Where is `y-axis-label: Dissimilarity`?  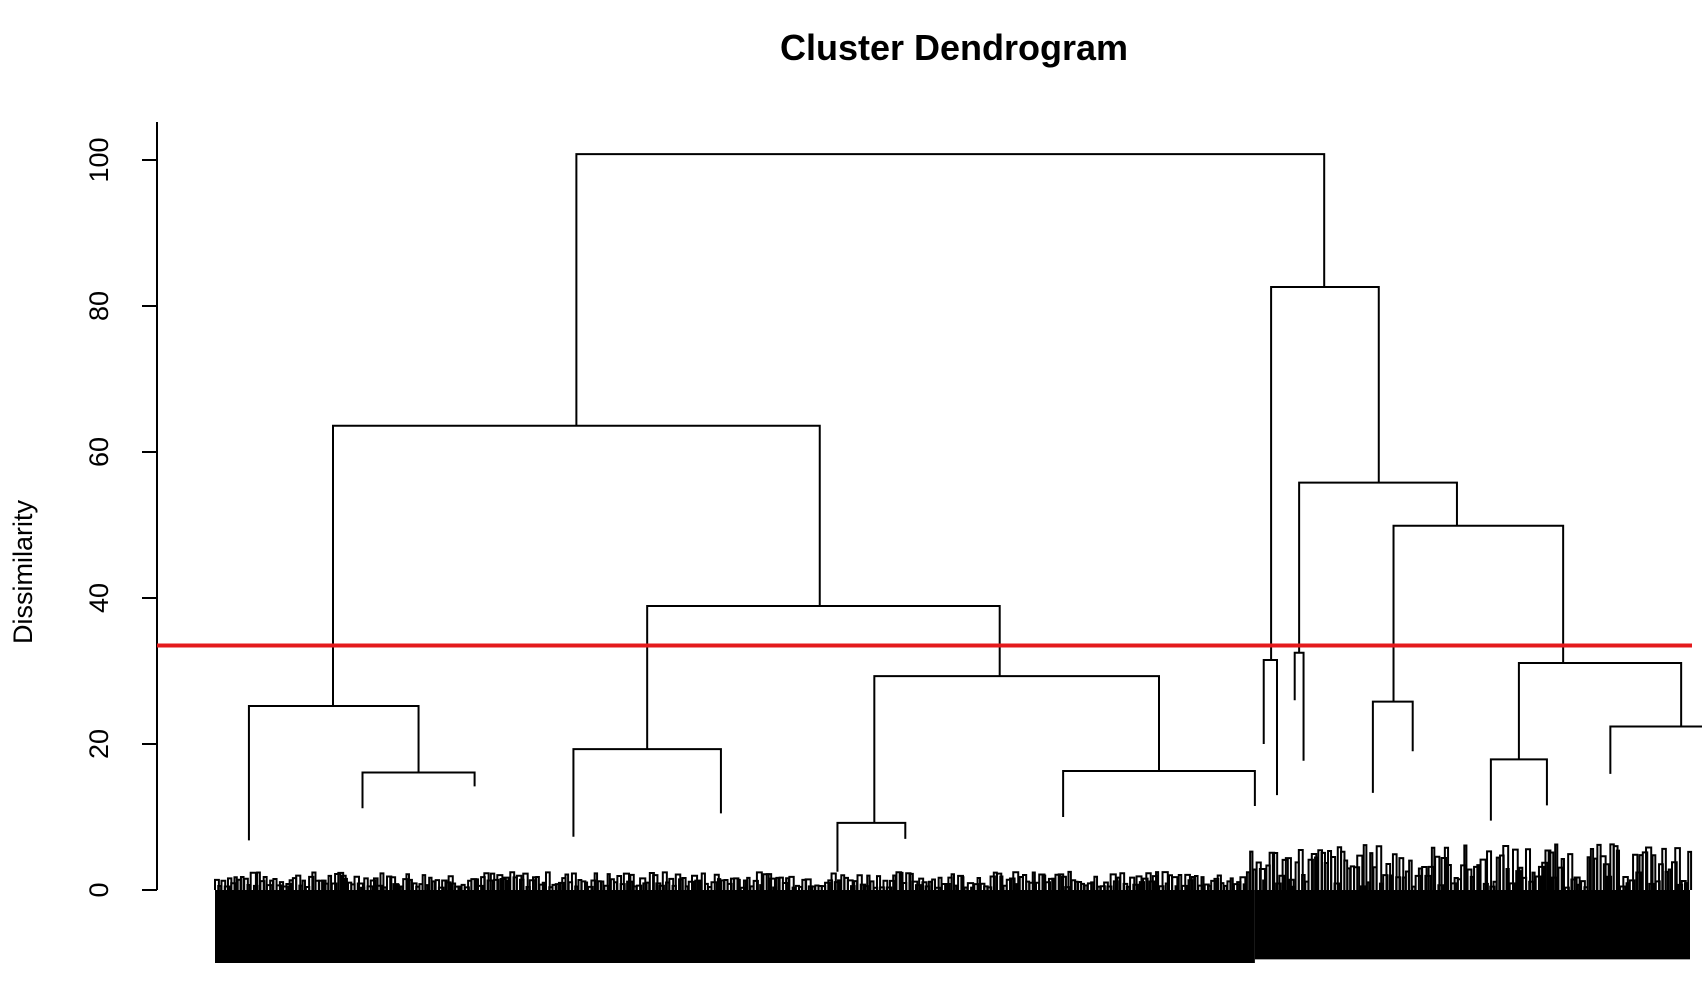
y-axis-label: Dissimilarity is located at coordinates (23, 572).